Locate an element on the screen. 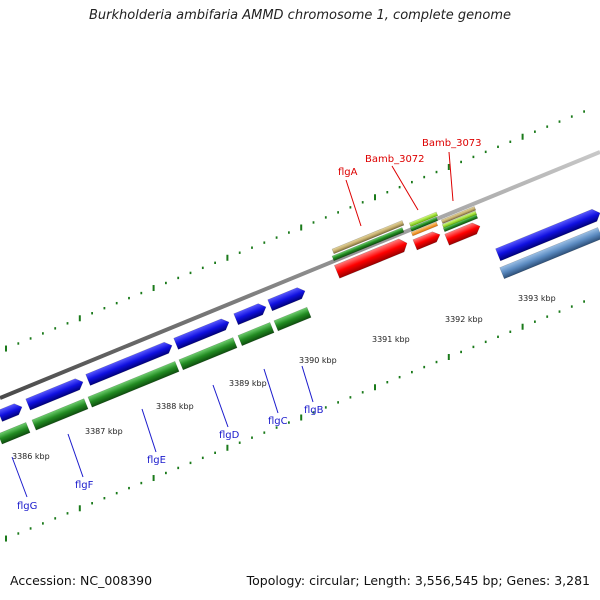 The image size is (600, 600). flgA-gene-bar is located at coordinates (368, 244).